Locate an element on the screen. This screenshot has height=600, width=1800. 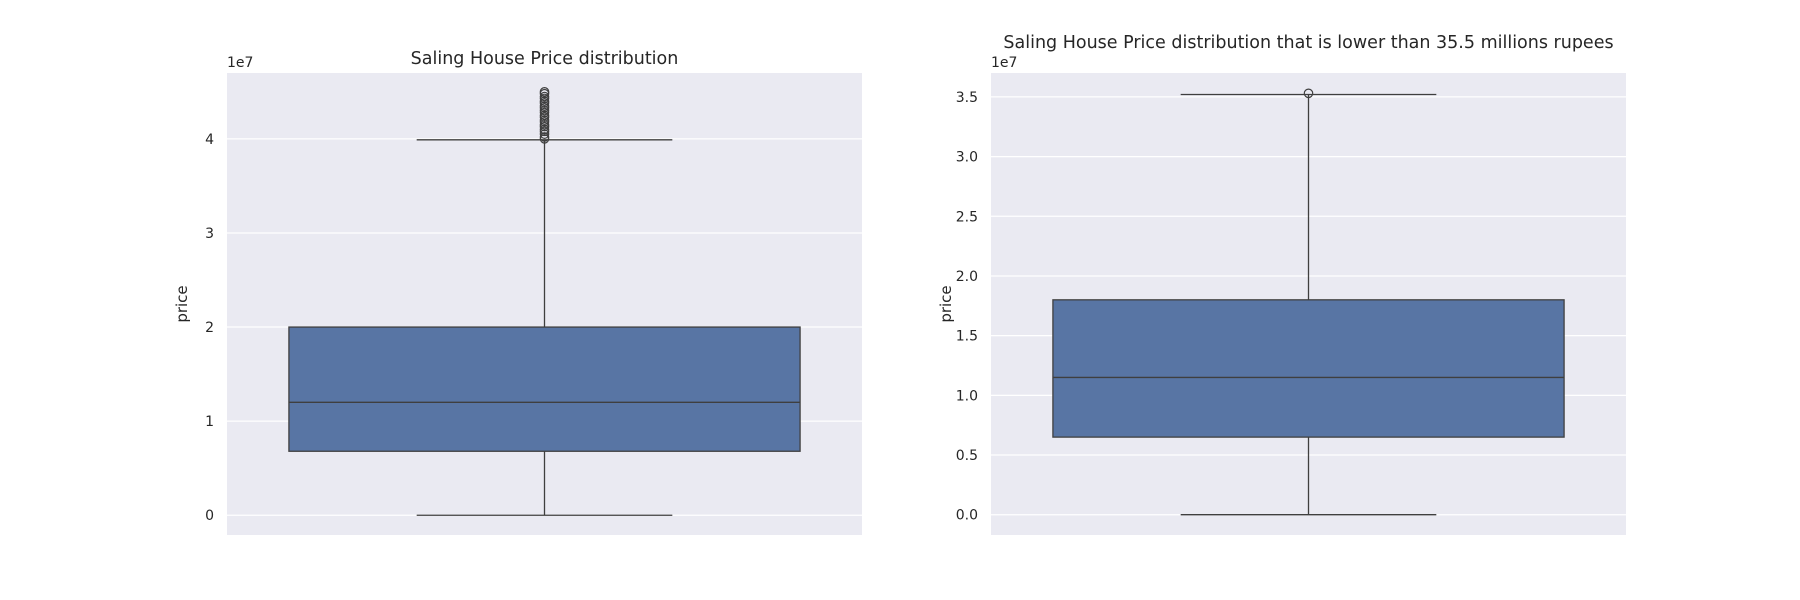
chart-title: Saling House Price distribution is located at coordinates (545, 59).